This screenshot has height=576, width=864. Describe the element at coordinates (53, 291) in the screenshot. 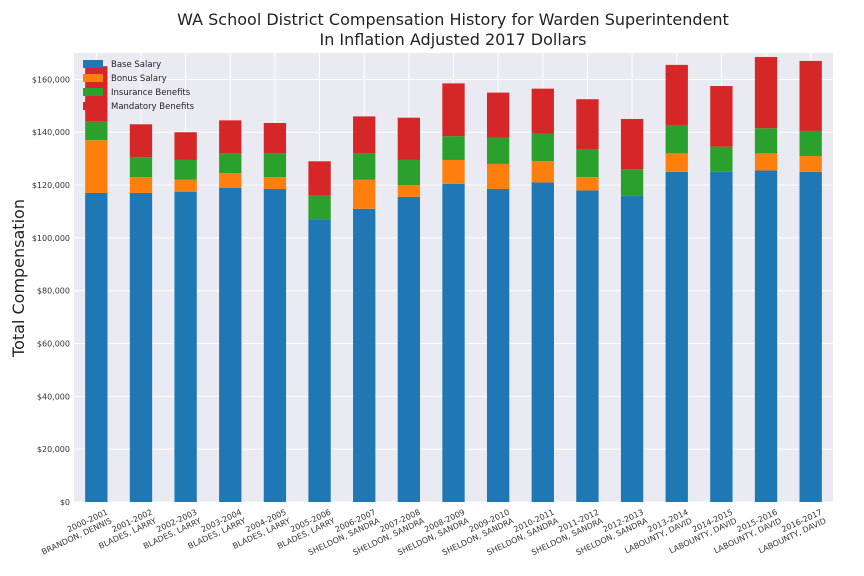

I see `y-tick-label: $80,000` at that location.